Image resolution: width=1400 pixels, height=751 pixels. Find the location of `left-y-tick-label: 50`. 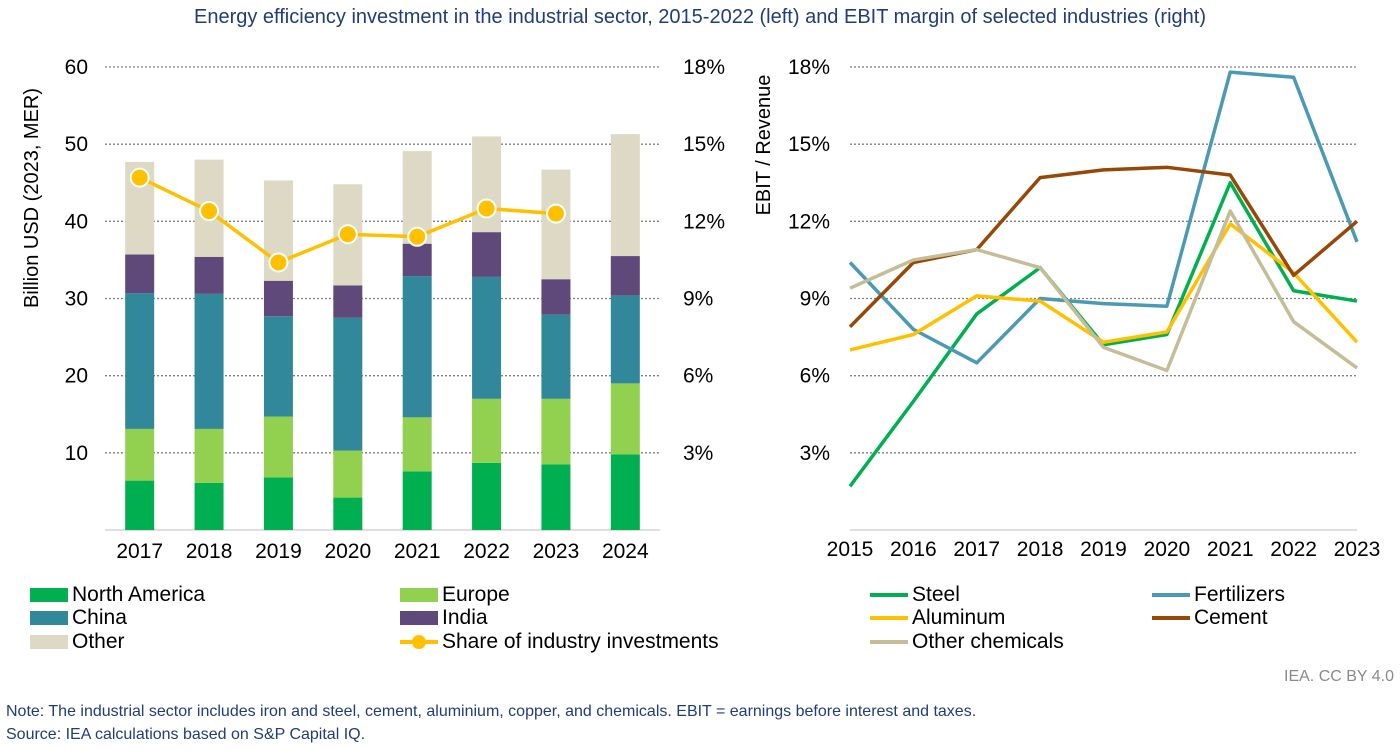

left-y-tick-label: 50 is located at coordinates (76, 144).